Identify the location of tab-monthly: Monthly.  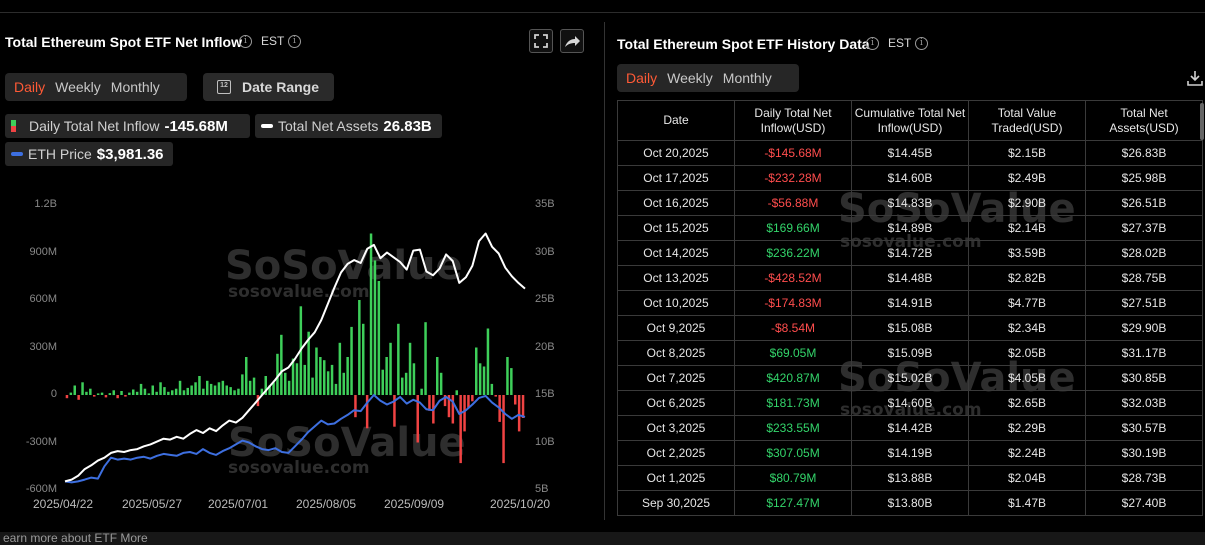
(135, 87).